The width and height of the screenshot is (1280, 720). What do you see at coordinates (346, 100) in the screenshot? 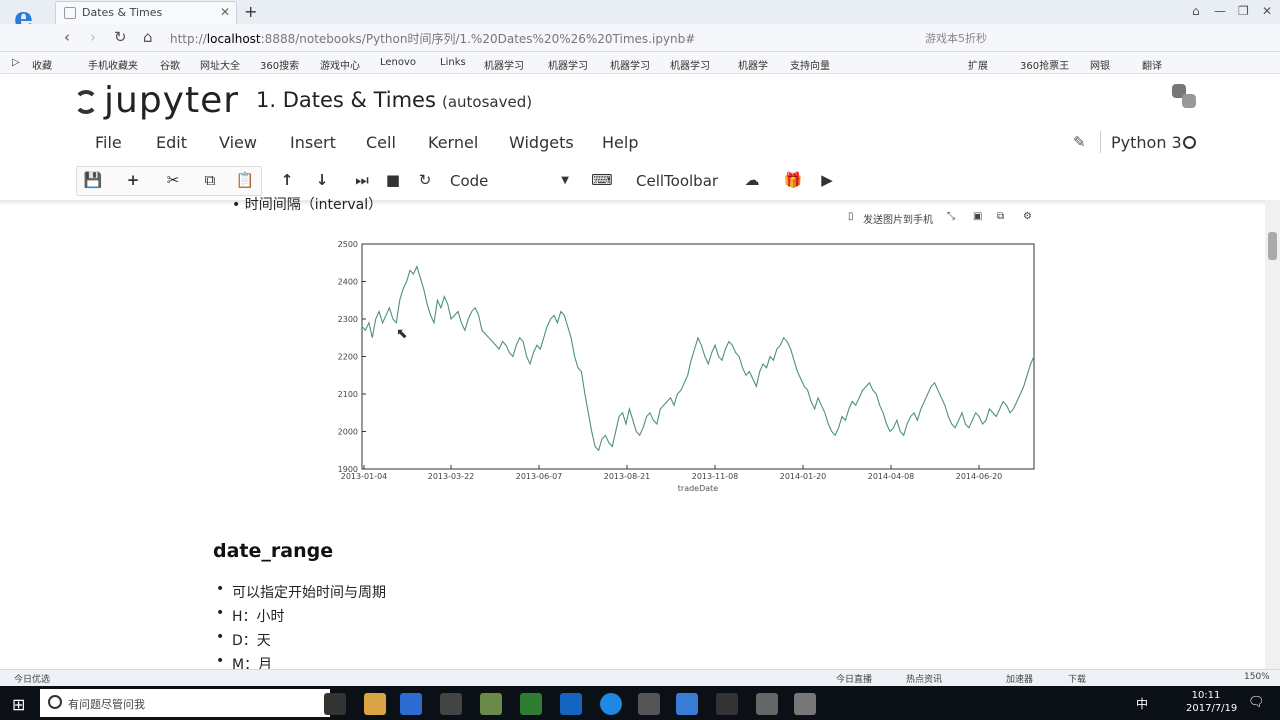
I see `notebook-title: 1. Dates & Times` at bounding box center [346, 100].